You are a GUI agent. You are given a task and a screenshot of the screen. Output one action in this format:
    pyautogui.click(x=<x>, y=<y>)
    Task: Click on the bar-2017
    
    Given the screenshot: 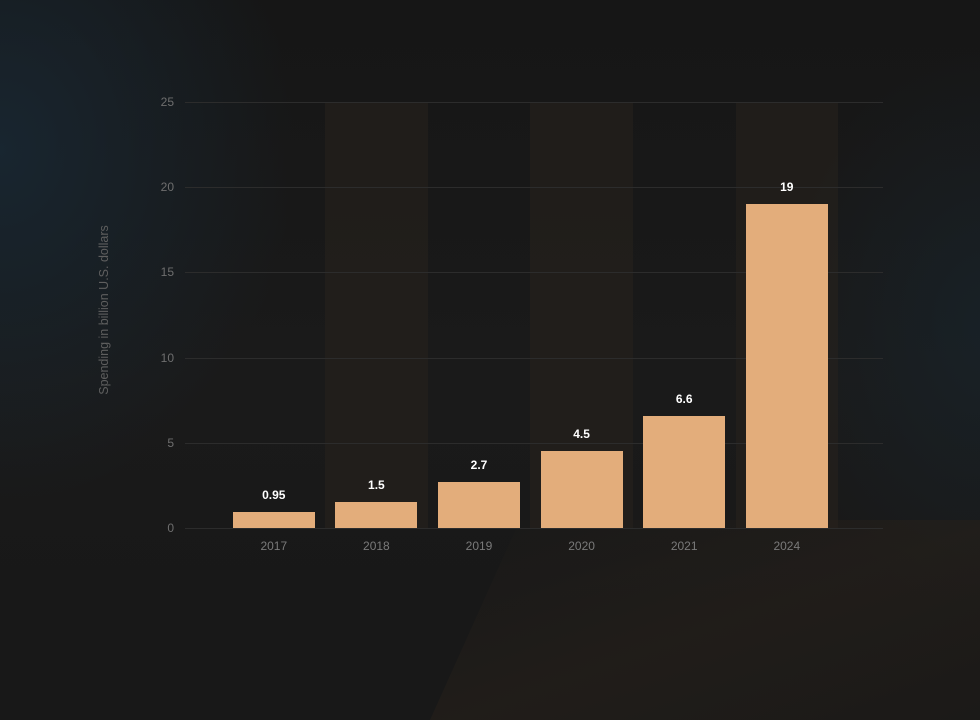 What is the action you would take?
    pyautogui.click(x=273, y=519)
    